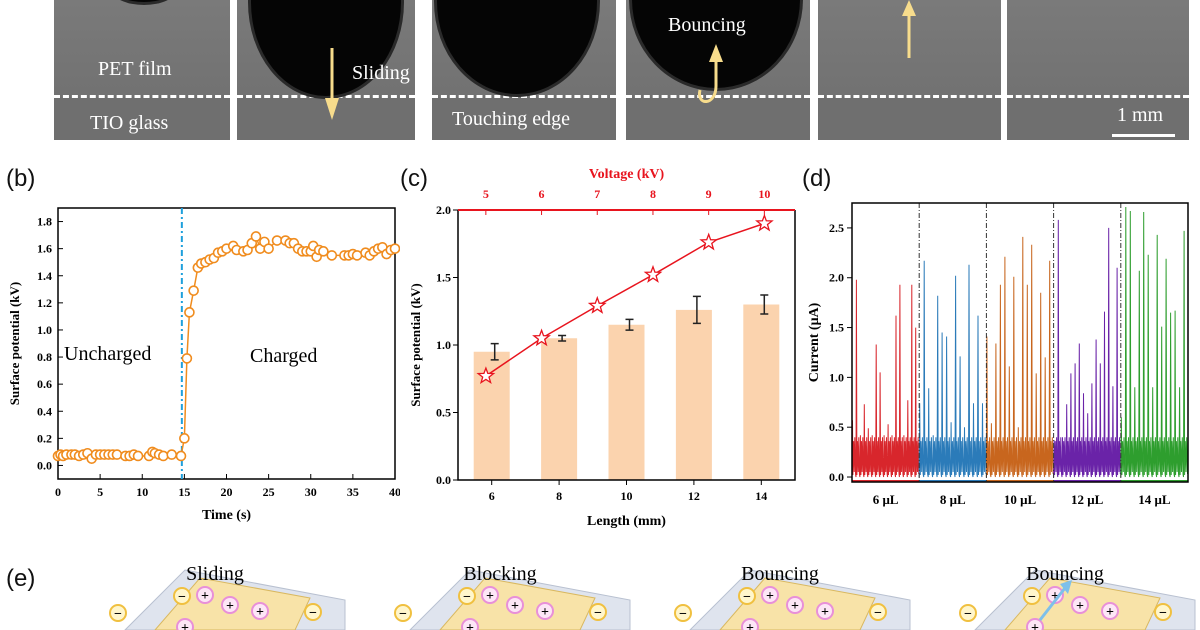 The width and height of the screenshot is (1200, 630). Describe the element at coordinates (524, 70) in the screenshot. I see `photo-touching-edge: Touching edge` at that location.